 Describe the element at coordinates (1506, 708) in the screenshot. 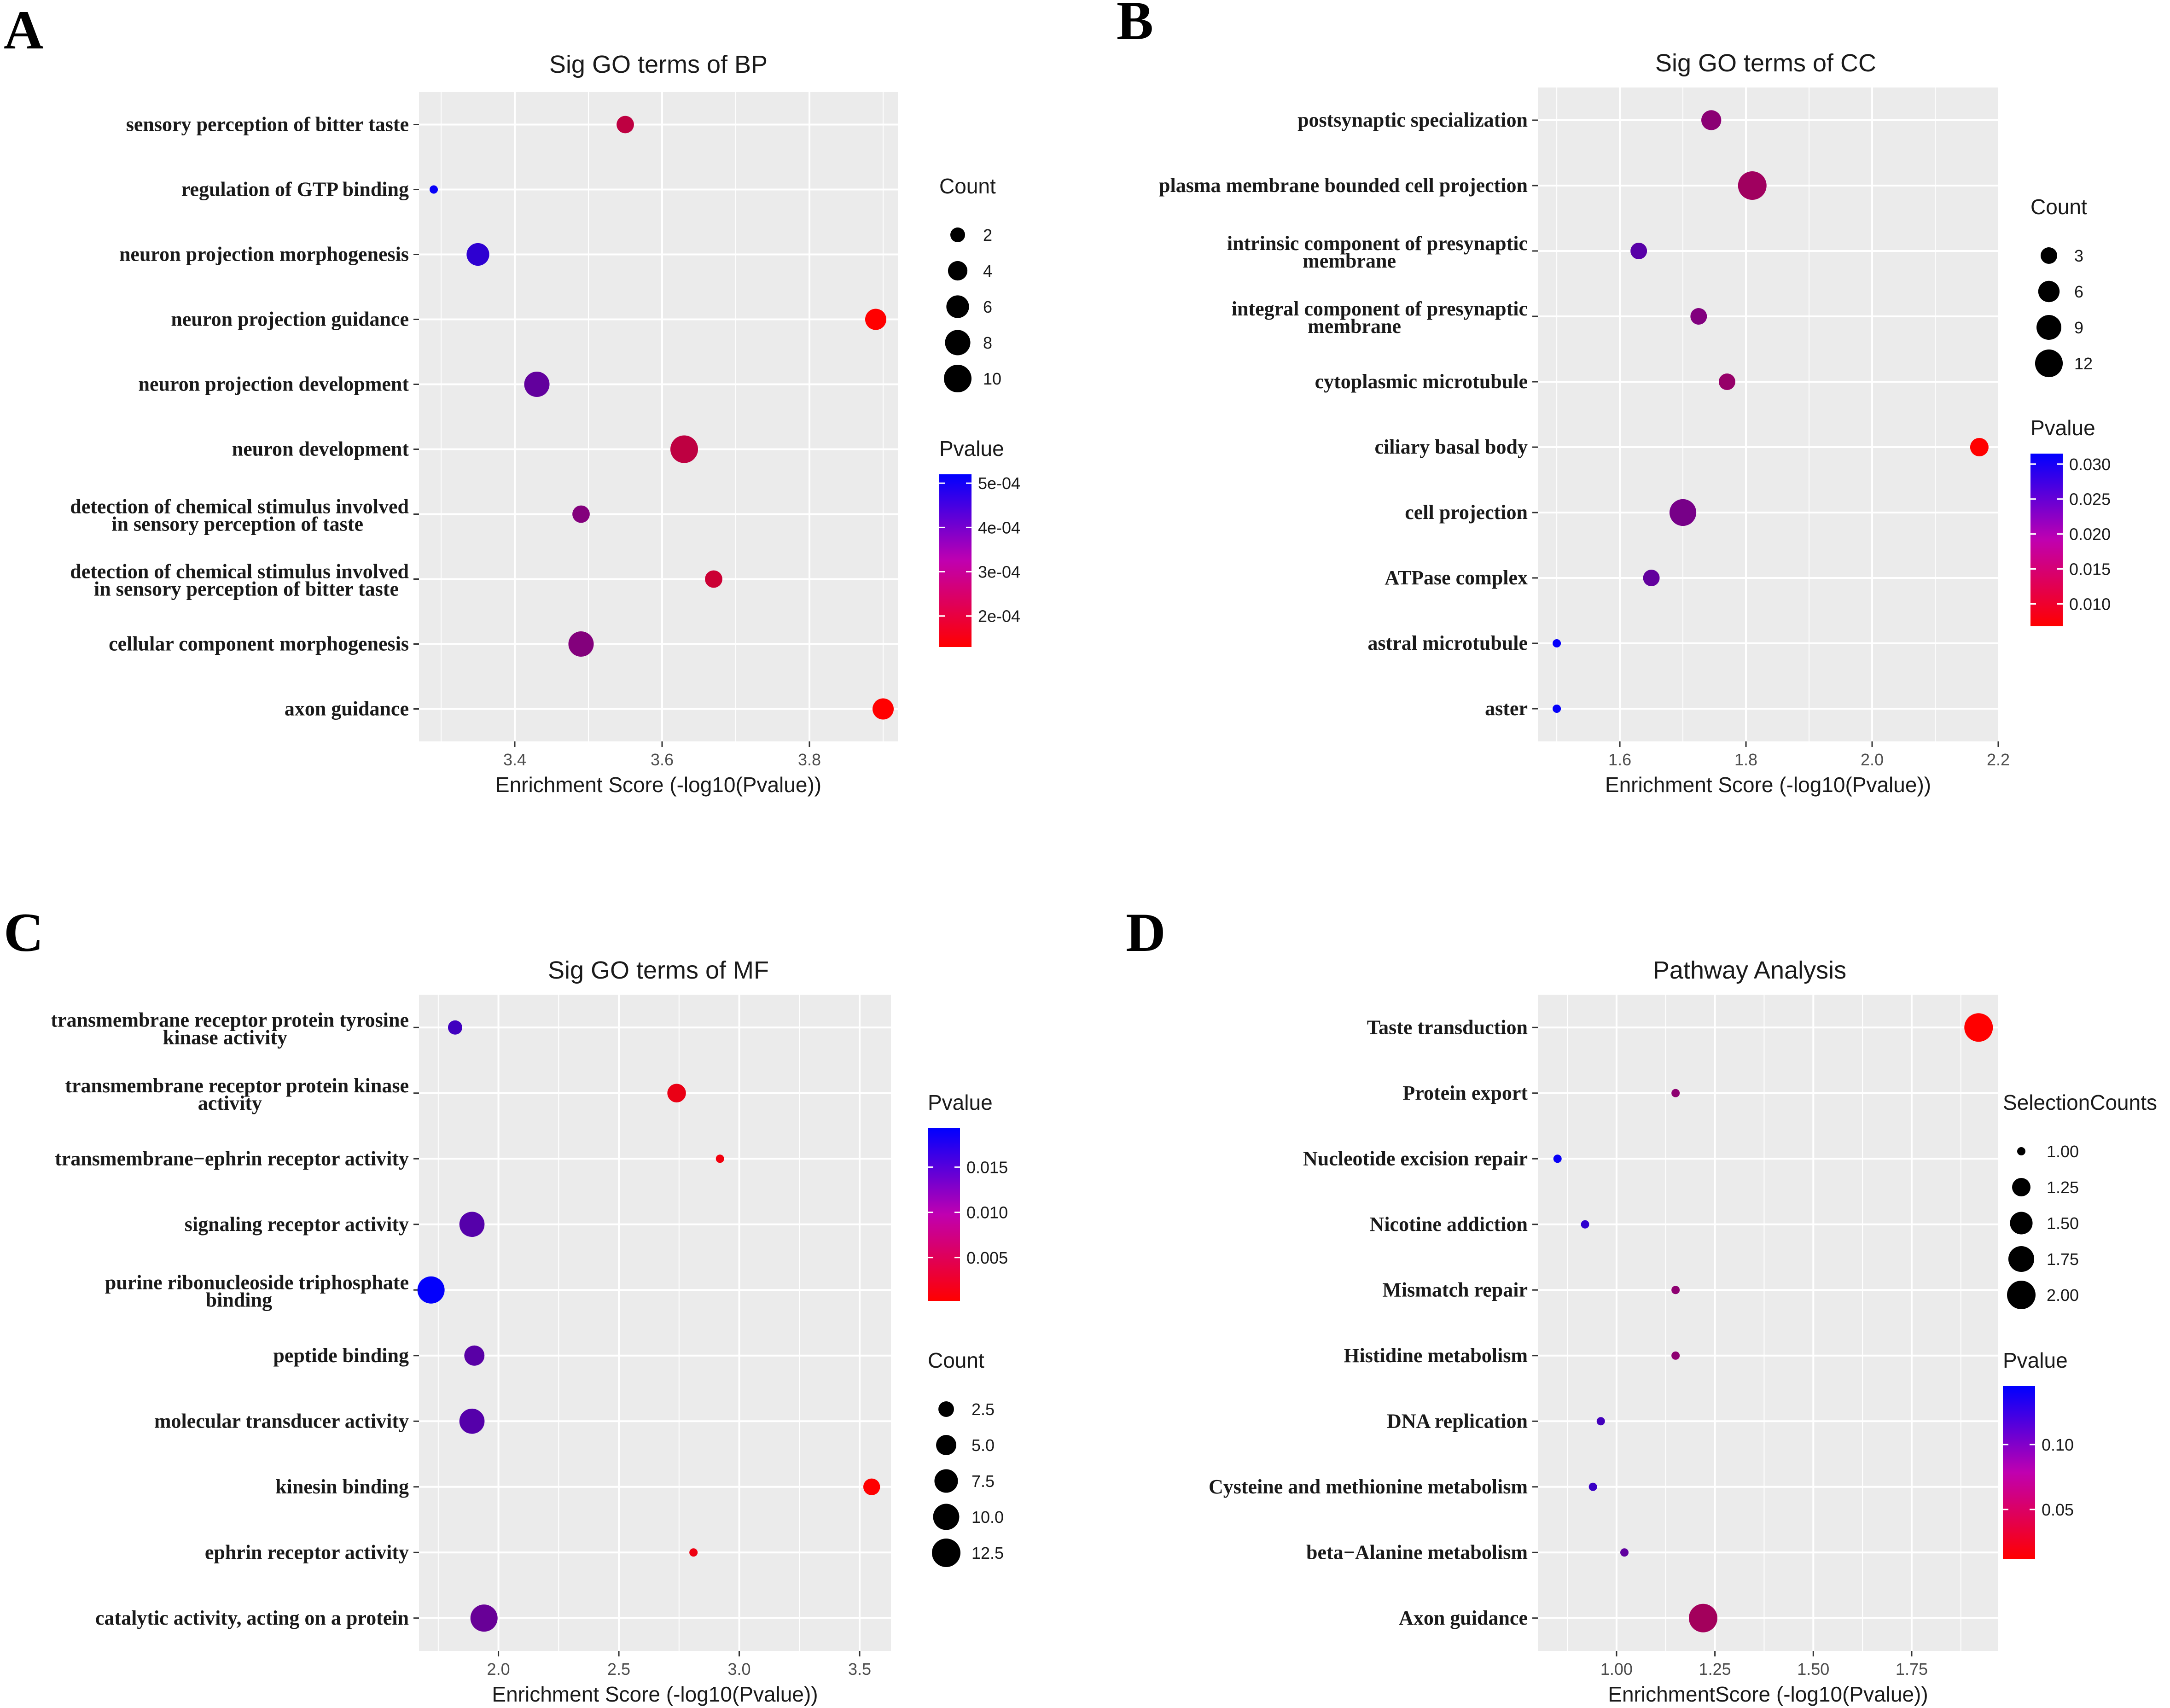

I see `y-category-label: aster` at that location.